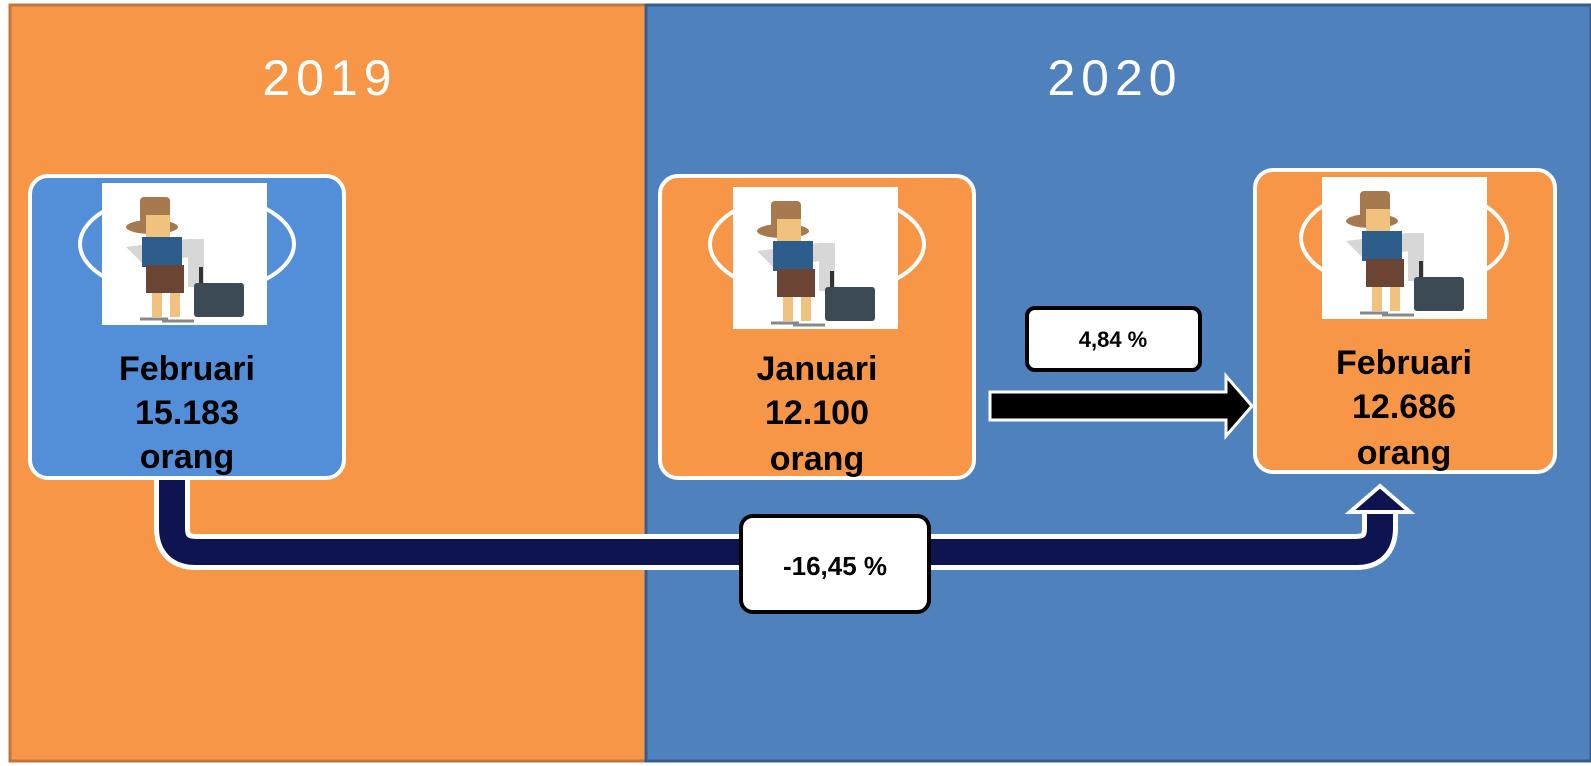 This screenshot has width=1591, height=766. I want to click on change-label: 4,84 %, so click(1113, 339).